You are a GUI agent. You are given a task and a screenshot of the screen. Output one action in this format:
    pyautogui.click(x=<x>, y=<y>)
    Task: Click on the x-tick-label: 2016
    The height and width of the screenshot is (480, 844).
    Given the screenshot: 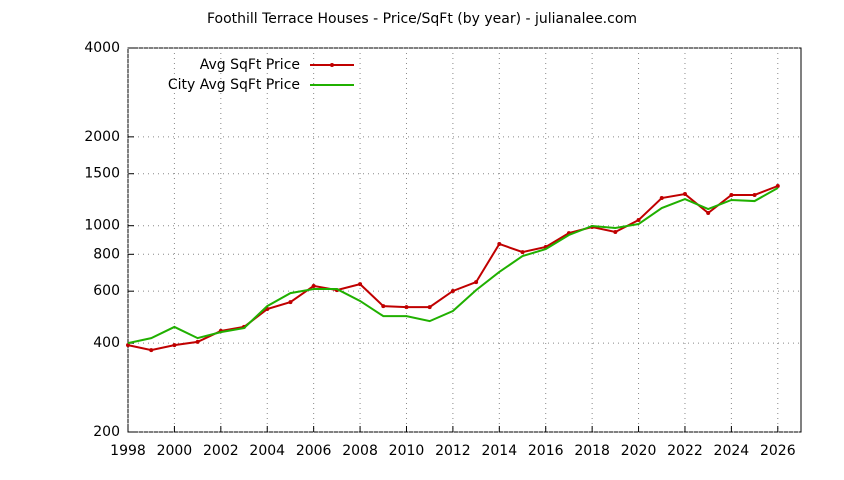 What is the action you would take?
    pyautogui.click(x=546, y=451)
    